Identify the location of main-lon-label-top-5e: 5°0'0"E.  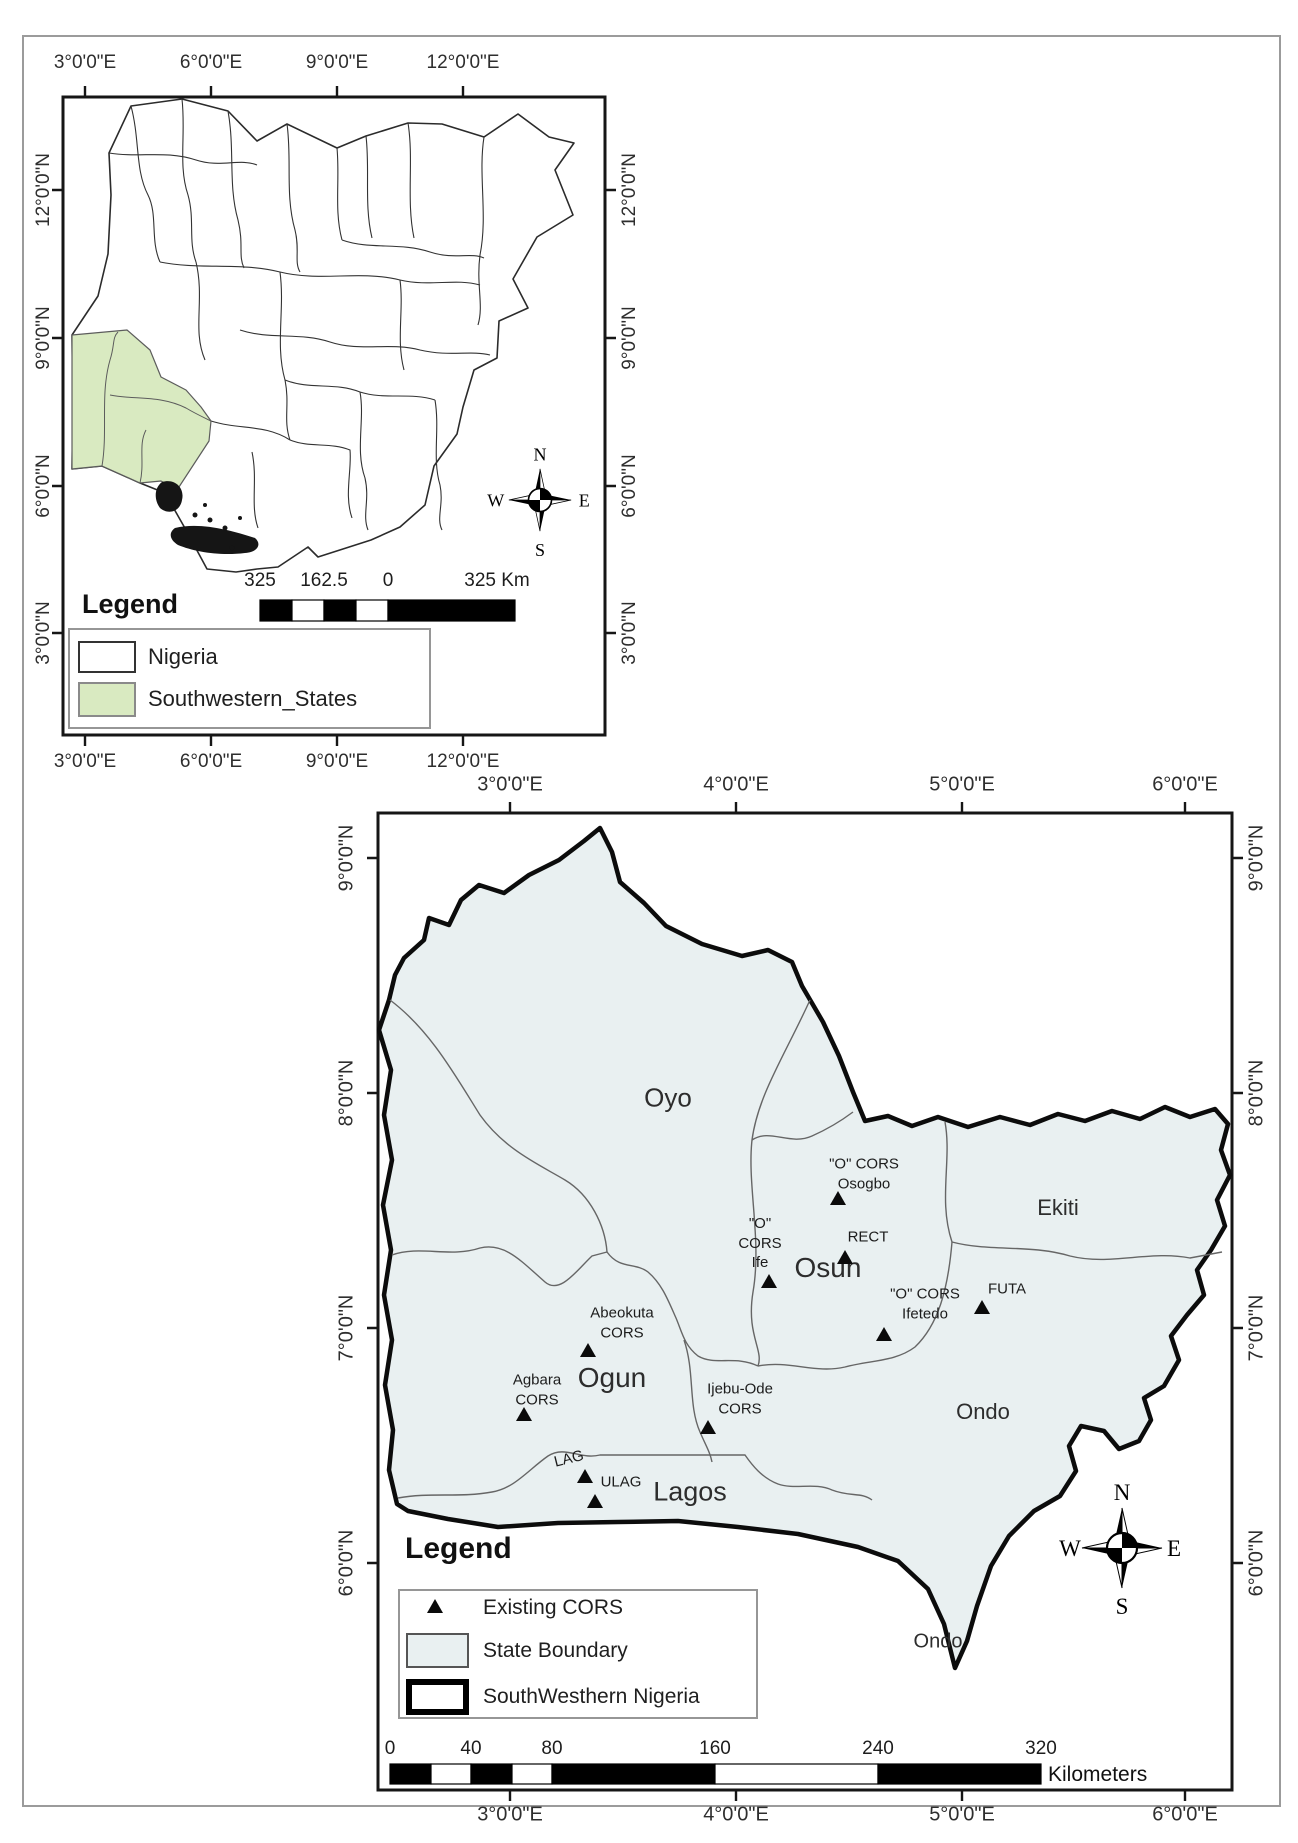
(962, 784).